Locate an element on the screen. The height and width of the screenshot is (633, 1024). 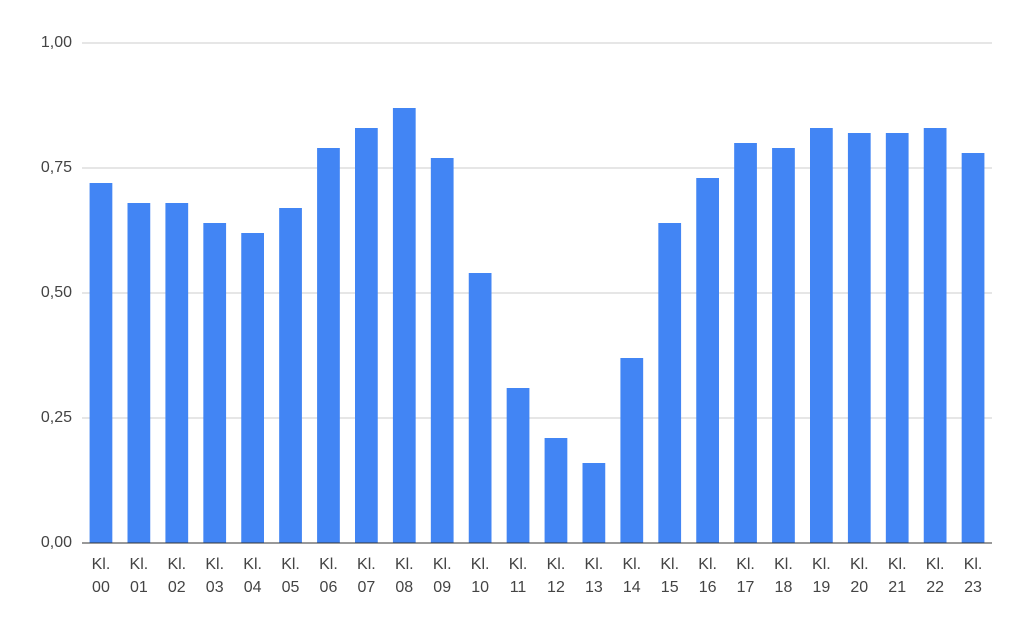
x-tick-label: Kl. 05 is located at coordinates (290, 576).